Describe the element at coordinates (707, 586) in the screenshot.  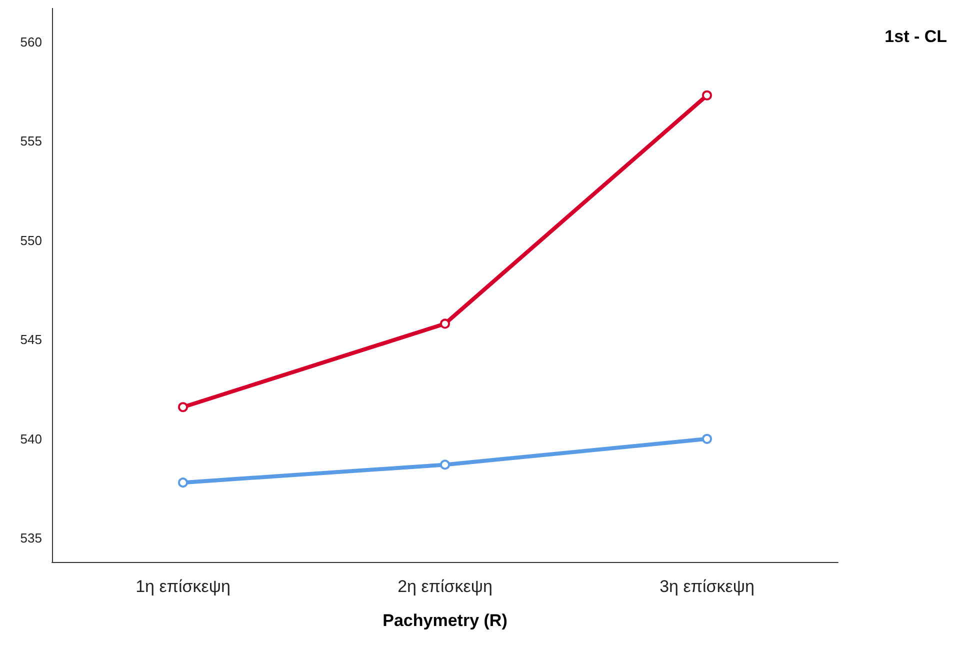
I see `x-tick-label: 3η επίσκεψη` at that location.